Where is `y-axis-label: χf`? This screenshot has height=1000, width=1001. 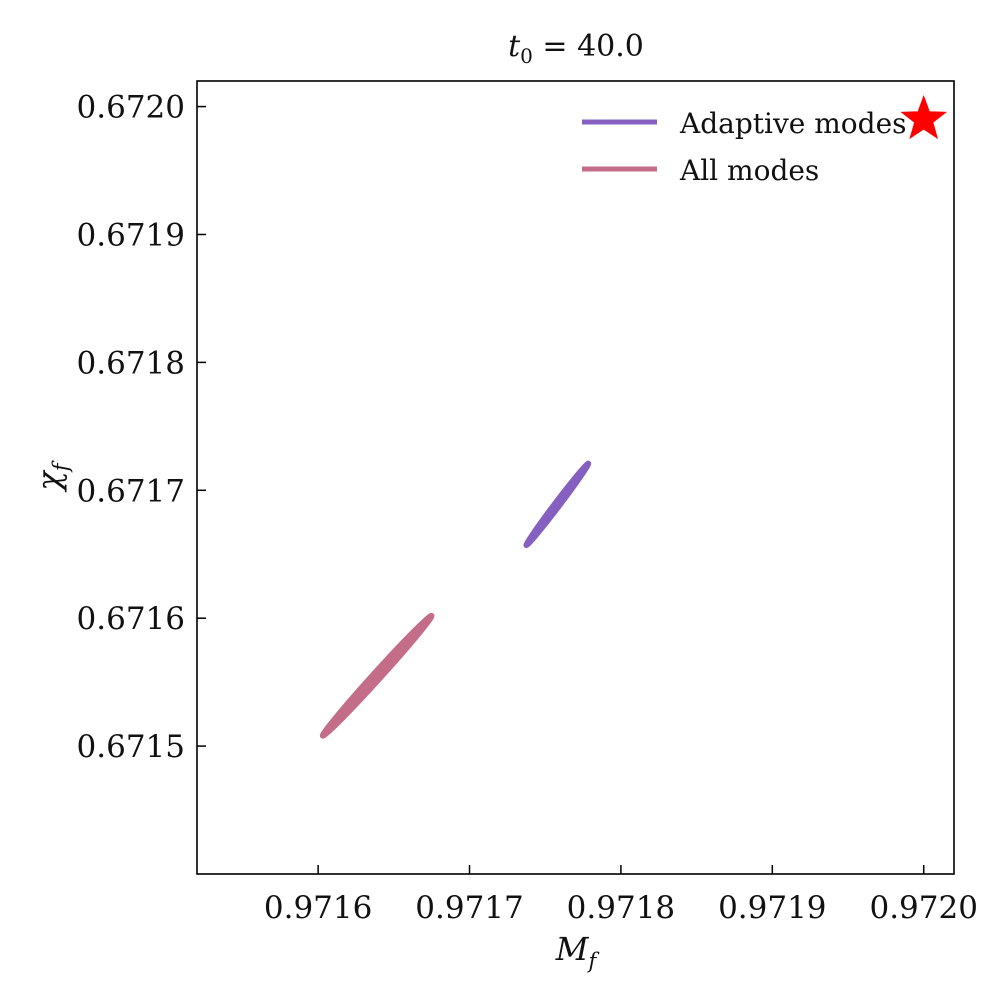
y-axis-label: χf is located at coordinates (51, 476).